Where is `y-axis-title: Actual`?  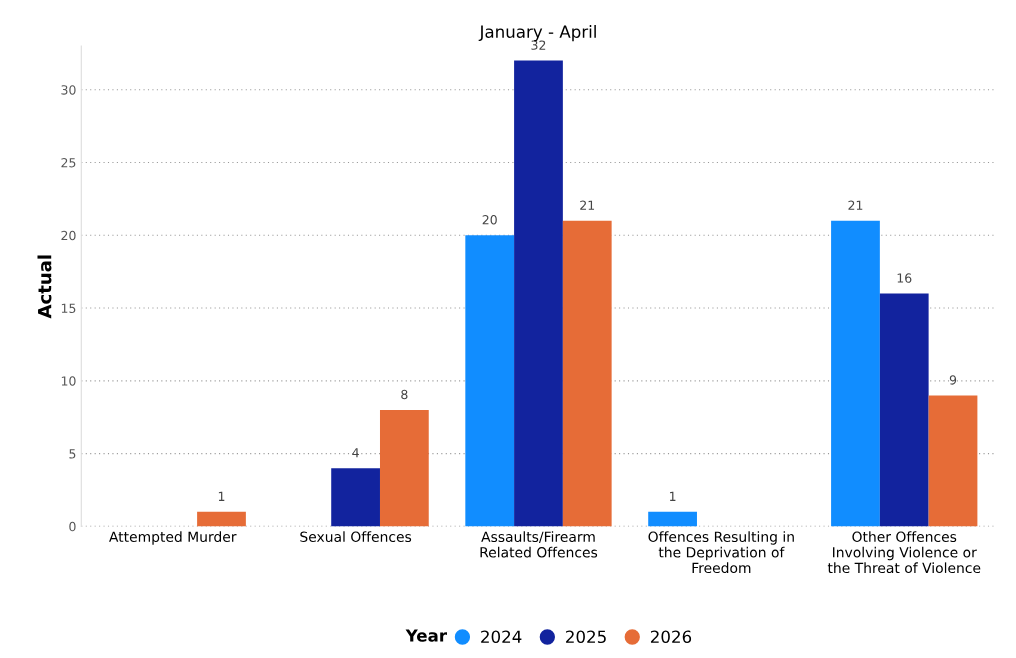 y-axis-title: Actual is located at coordinates (44, 287).